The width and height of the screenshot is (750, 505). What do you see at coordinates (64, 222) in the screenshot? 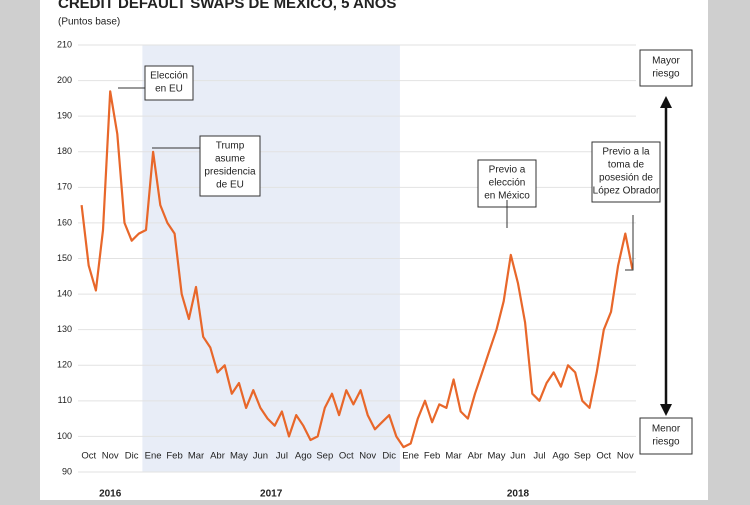
I see `y-tick-label: 160` at bounding box center [64, 222].